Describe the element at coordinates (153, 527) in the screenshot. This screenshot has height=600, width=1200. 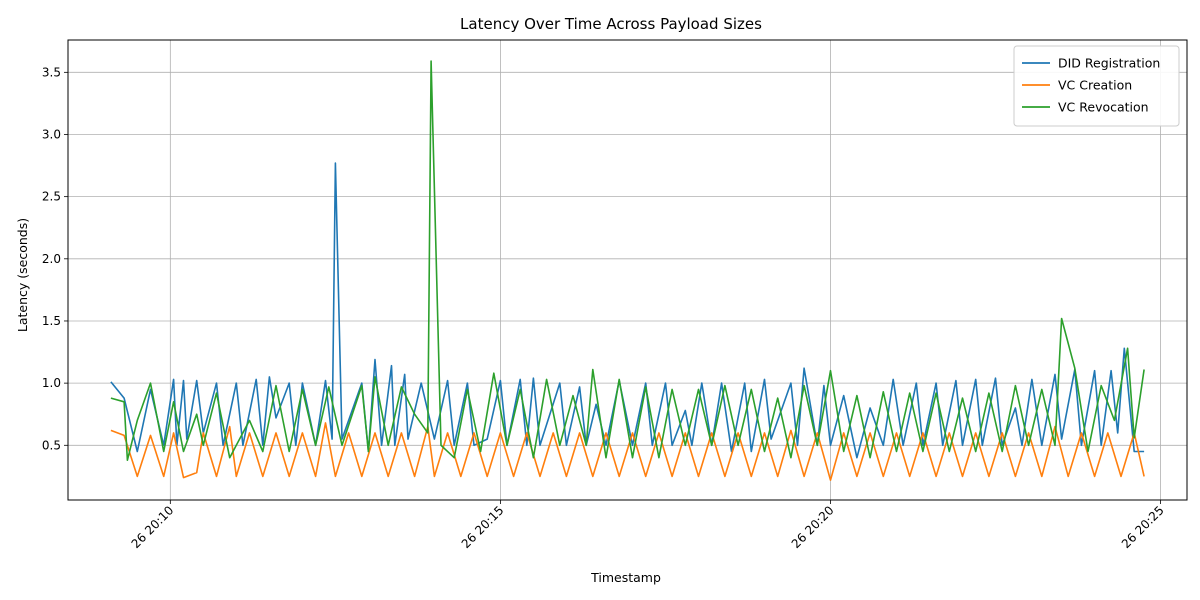
I see `x-tick-label: 26 20:10` at that location.